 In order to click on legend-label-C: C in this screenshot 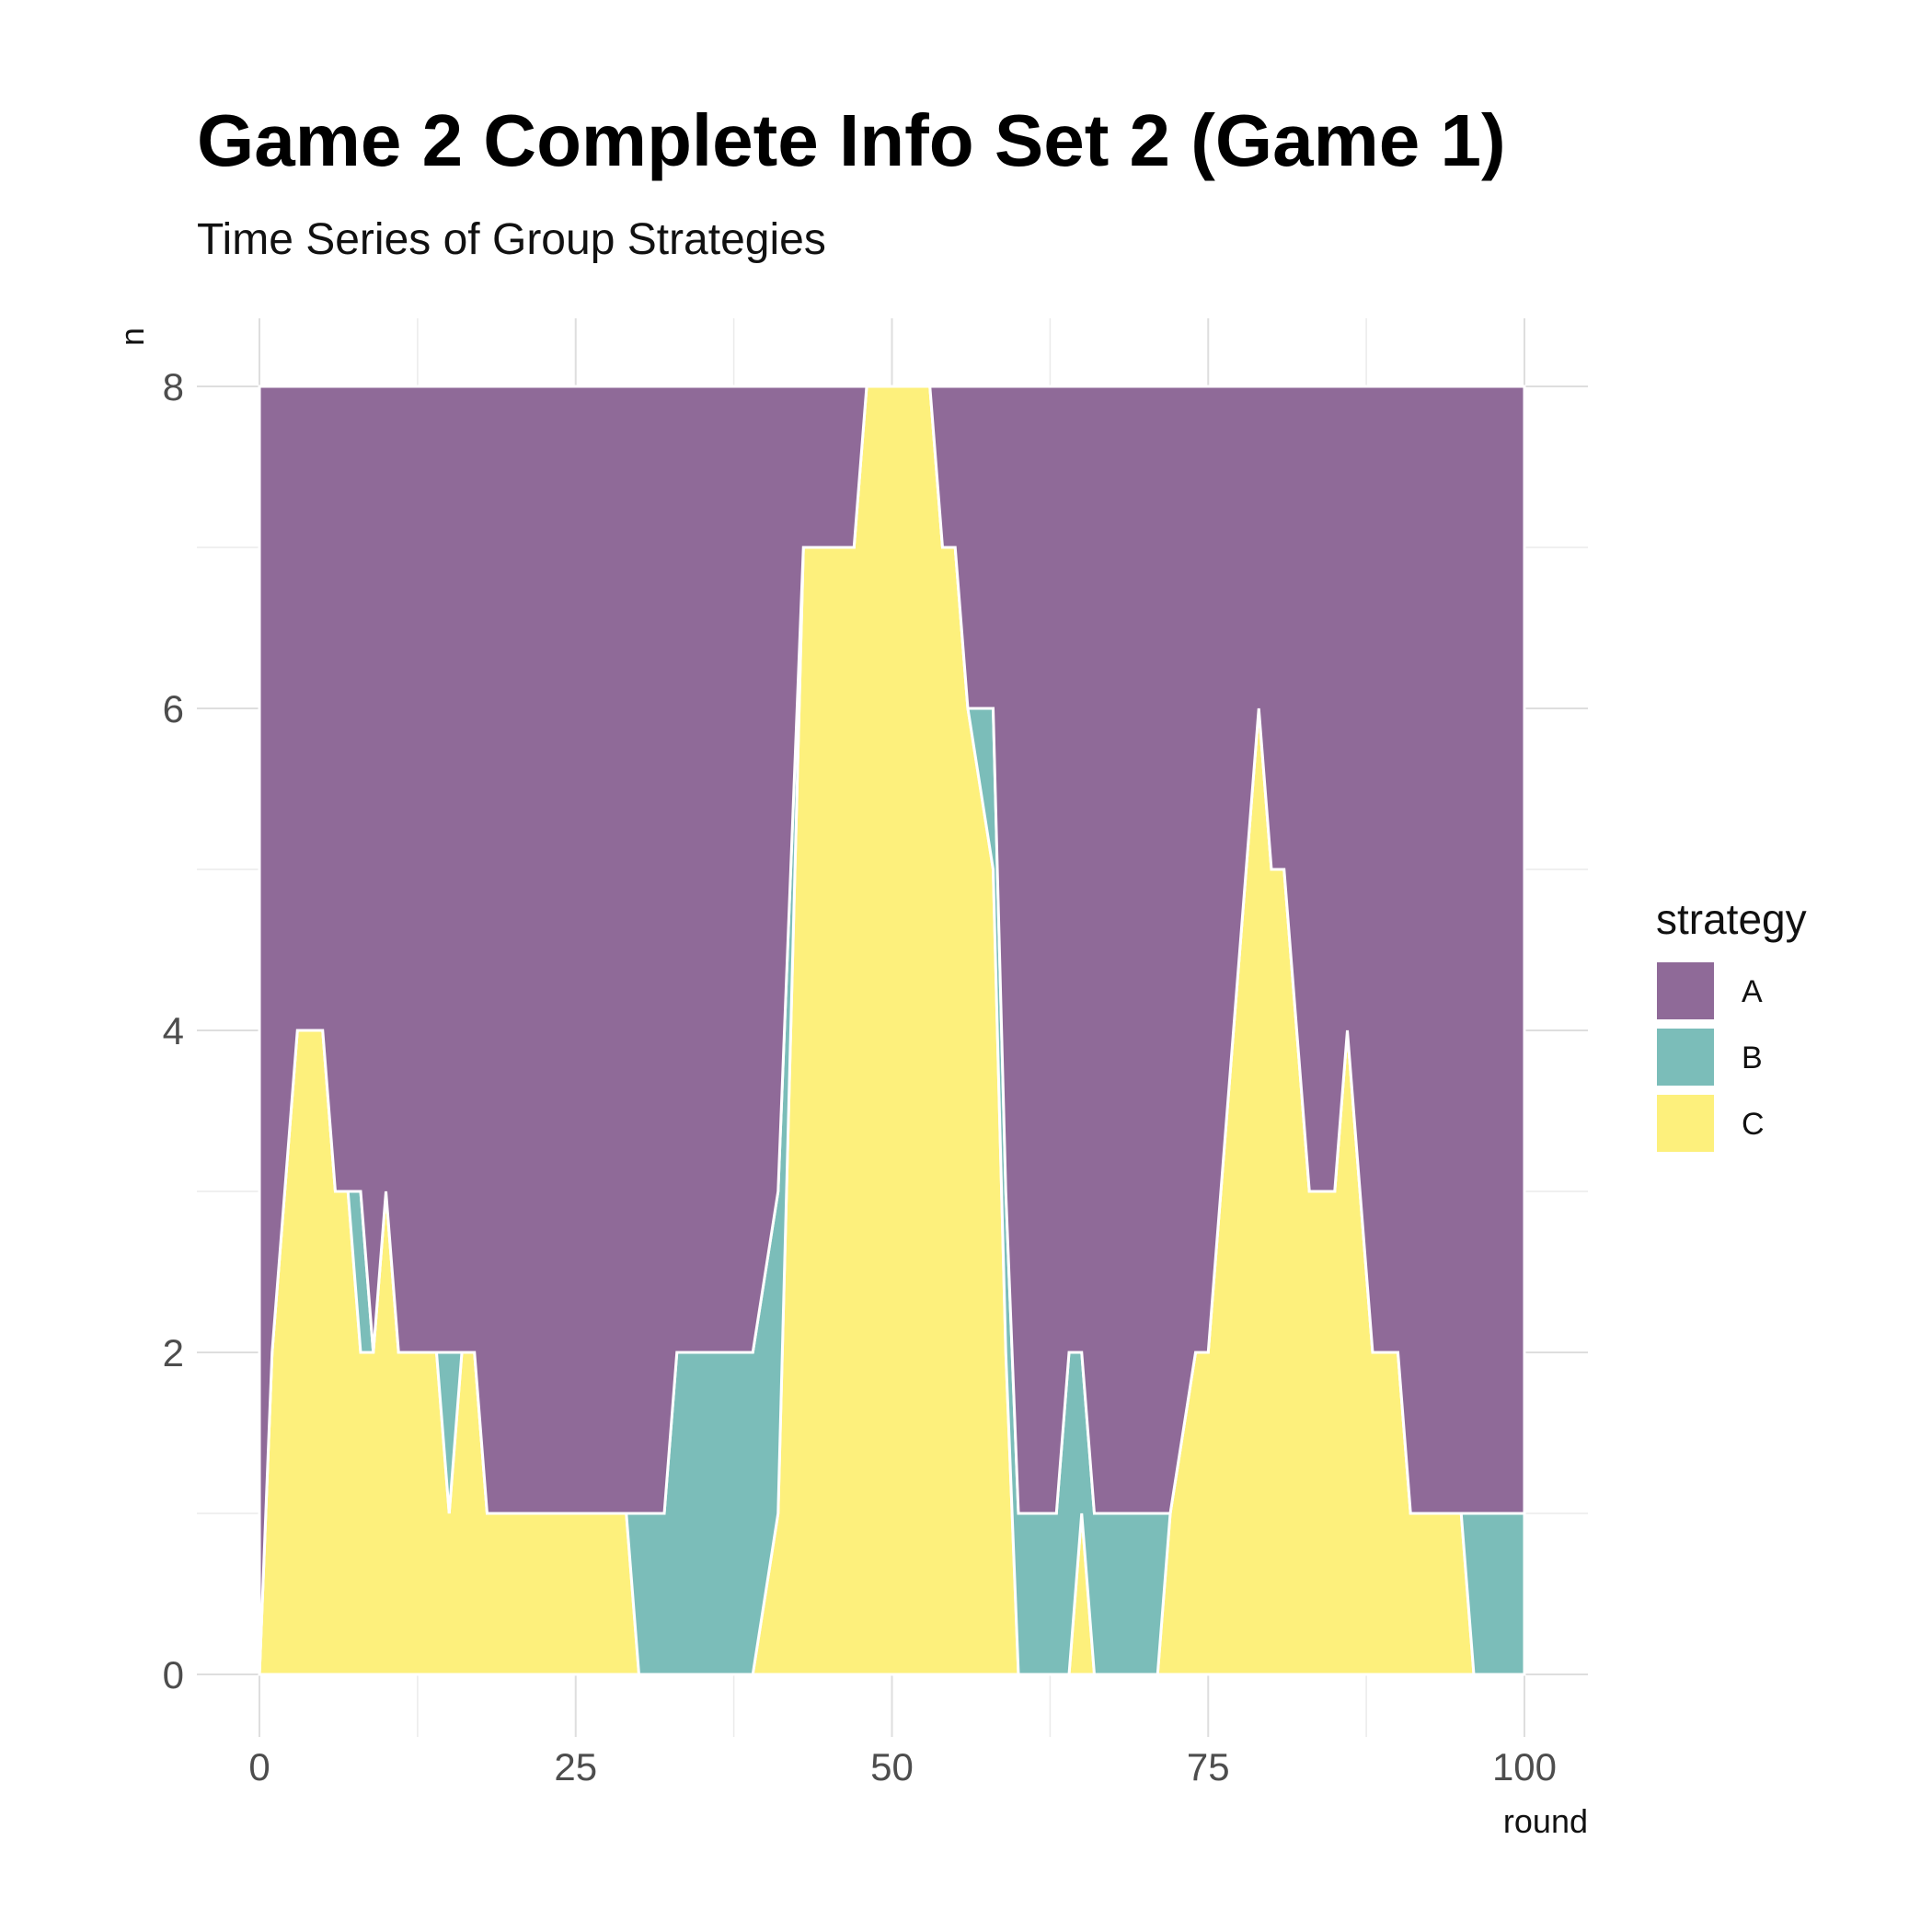, I will do `click(1753, 1124)`.